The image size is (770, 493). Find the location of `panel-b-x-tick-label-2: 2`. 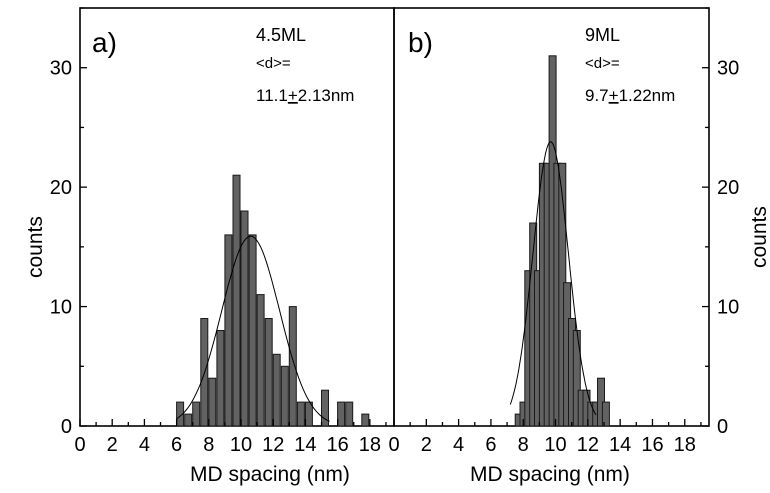

panel-b-x-tick-label-2: 2 is located at coordinates (426, 445).